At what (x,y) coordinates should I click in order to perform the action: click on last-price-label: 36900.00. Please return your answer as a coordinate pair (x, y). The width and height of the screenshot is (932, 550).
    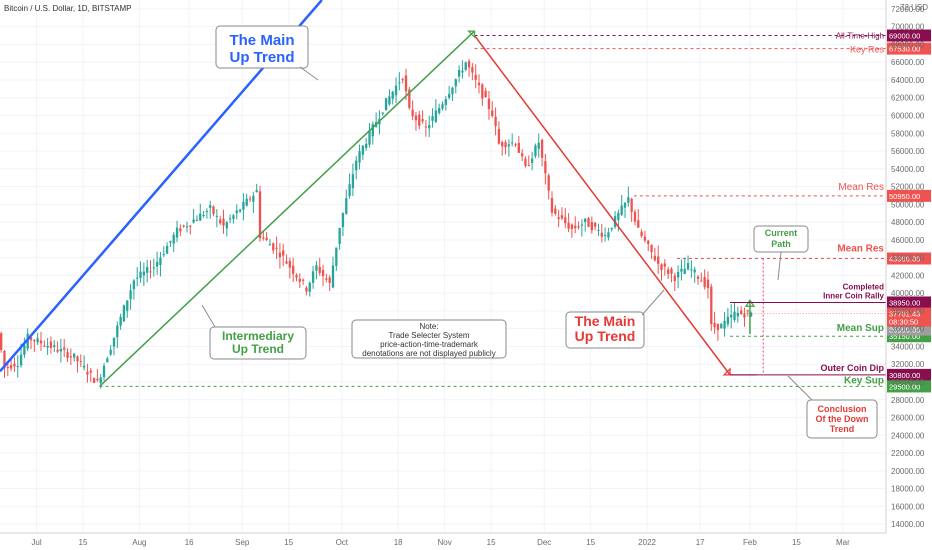
    Looking at the image, I should click on (904, 330).